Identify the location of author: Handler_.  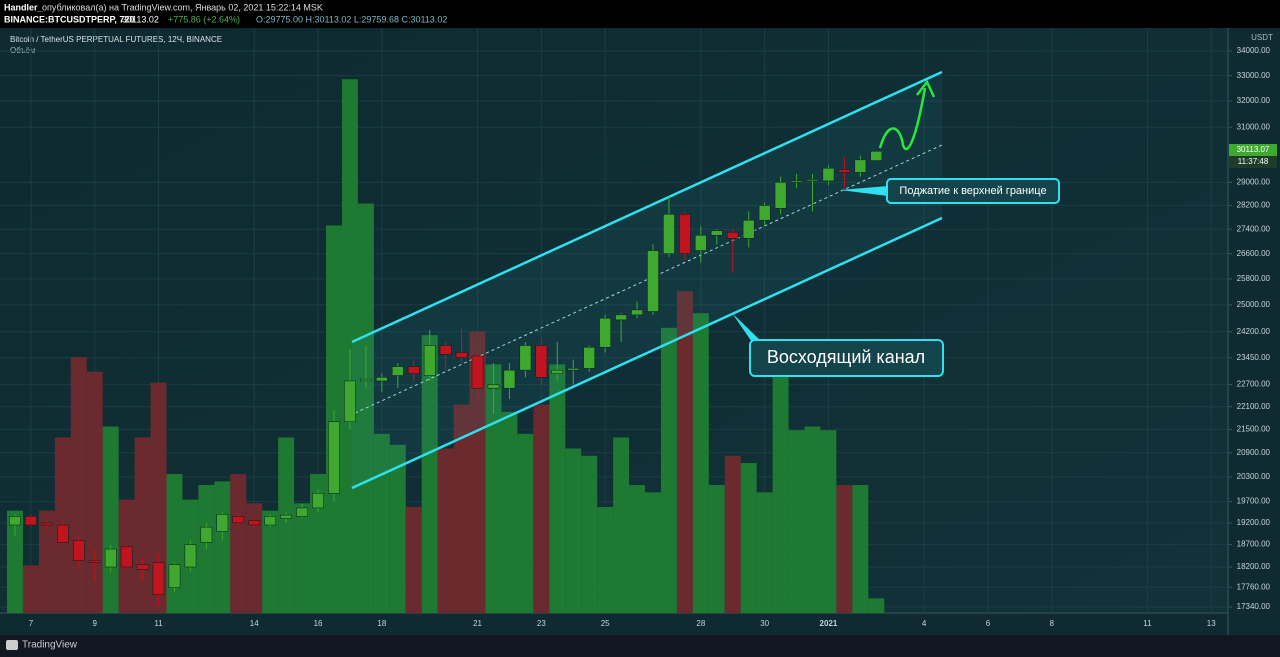
(24, 7).